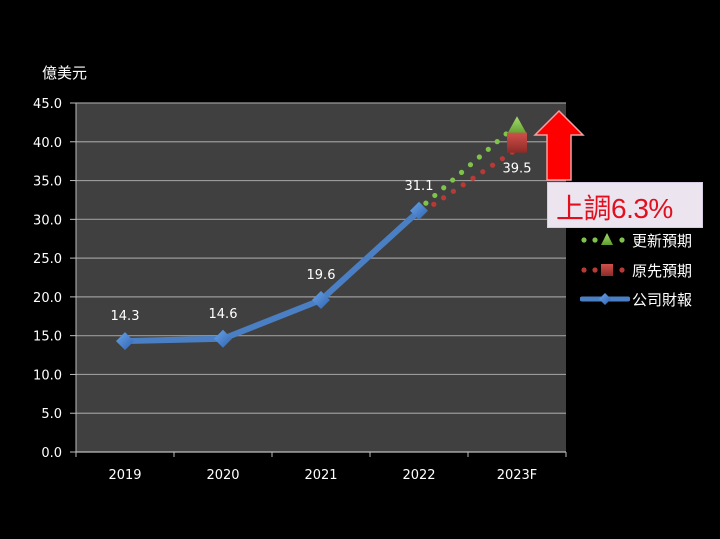 The width and height of the screenshot is (720, 539). I want to click on x-tick-label: 2022, so click(418, 475).